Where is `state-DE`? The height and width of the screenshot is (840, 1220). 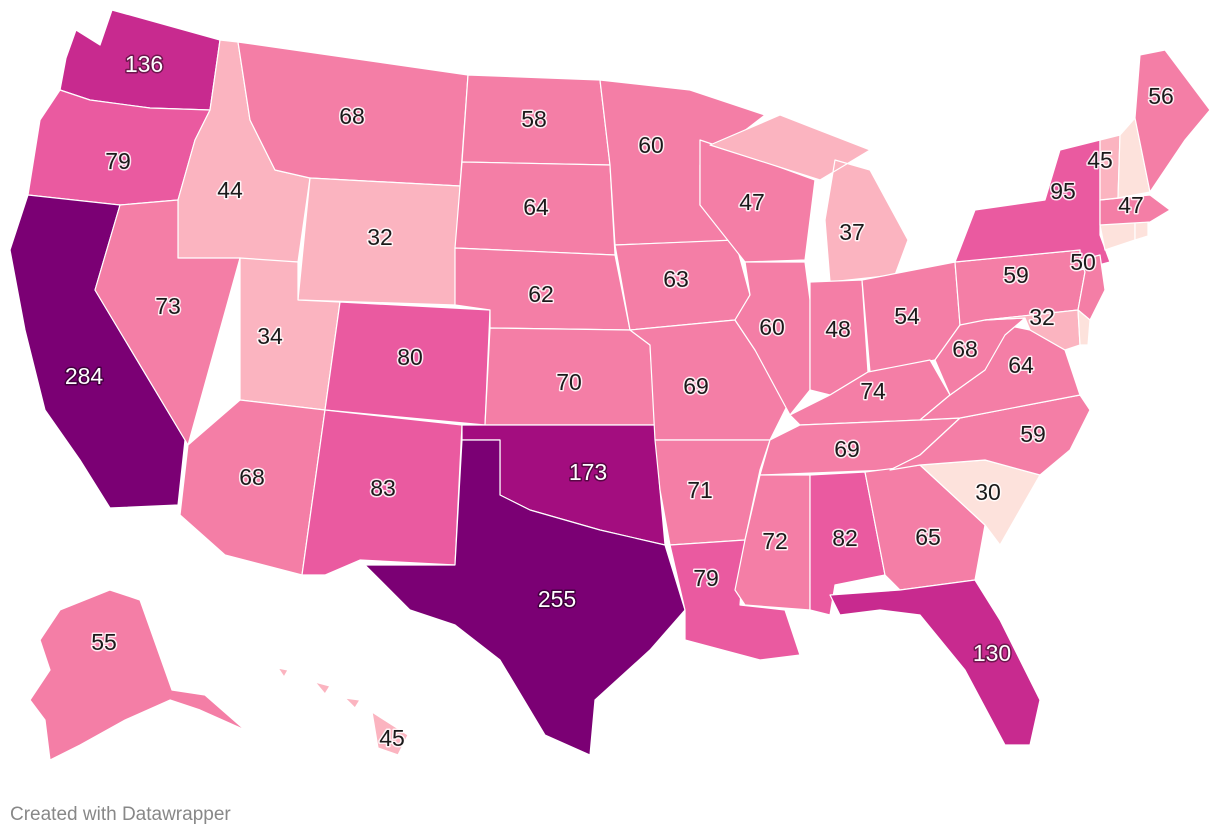 state-DE is located at coordinates (1084, 327).